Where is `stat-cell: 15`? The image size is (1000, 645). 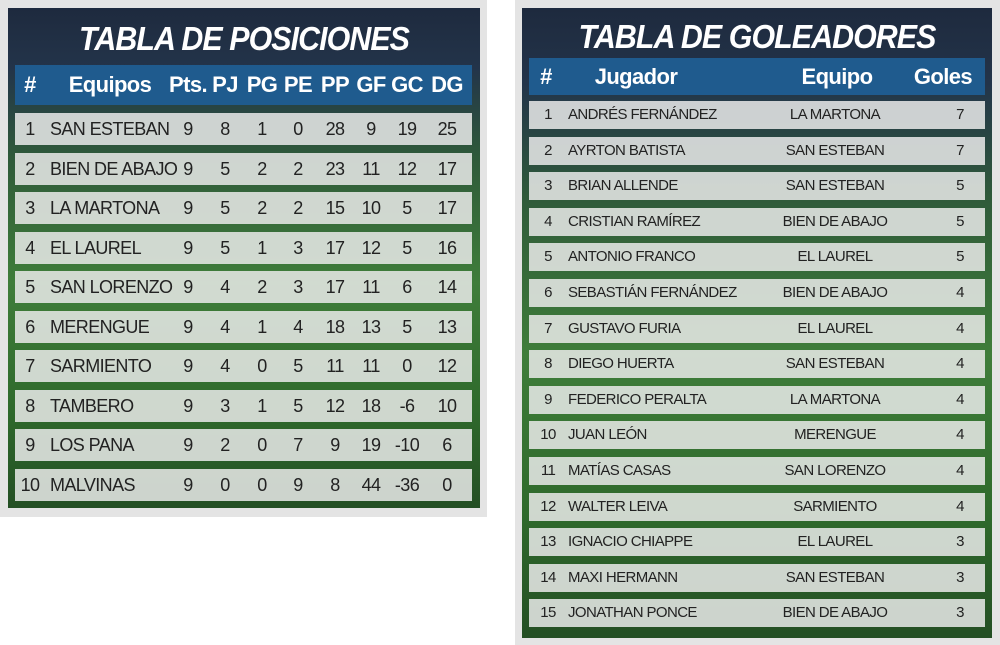
stat-cell: 15 is located at coordinates (335, 208).